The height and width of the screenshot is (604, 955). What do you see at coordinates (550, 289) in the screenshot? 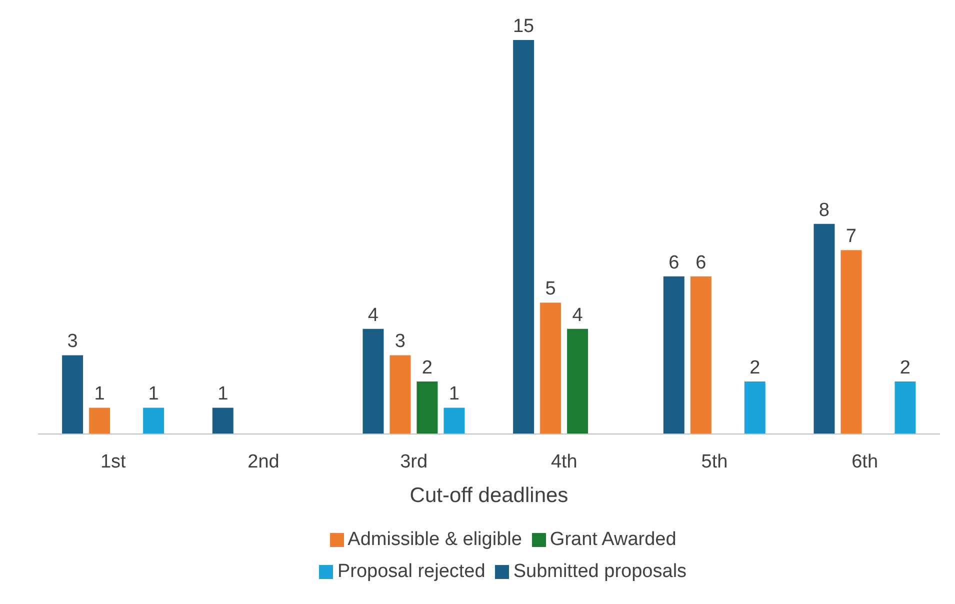
I see `data-label: 5` at bounding box center [550, 289].